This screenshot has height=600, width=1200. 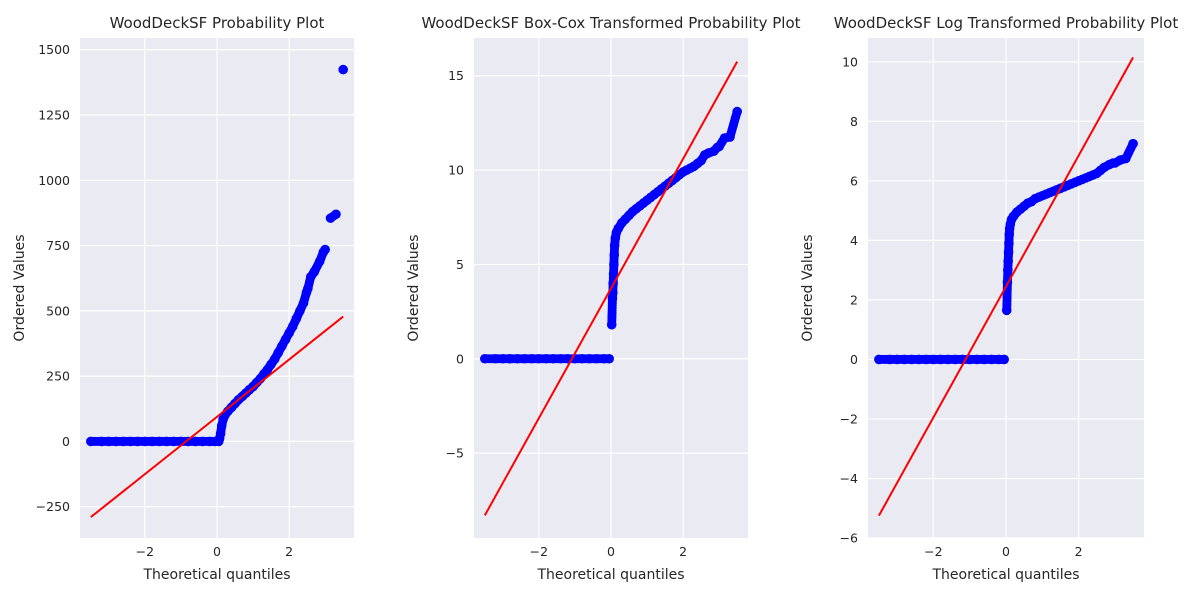 I want to click on chart-title: WoodDeckSF Probability Plot, so click(x=217, y=23).